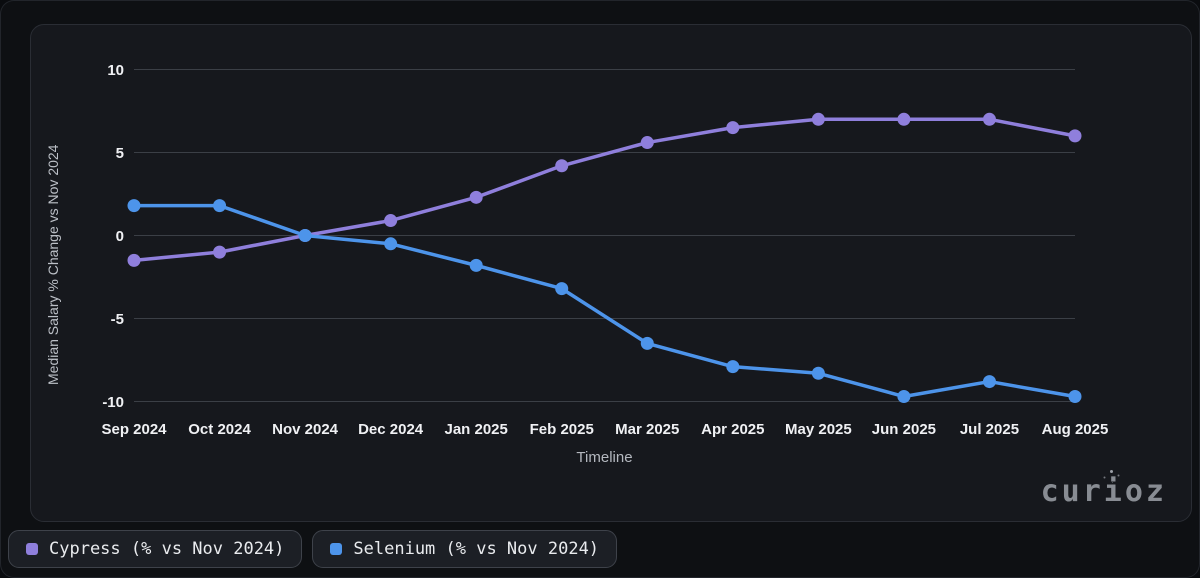 The height and width of the screenshot is (578, 1200). I want to click on logo-text: curioz, so click(1103, 491).